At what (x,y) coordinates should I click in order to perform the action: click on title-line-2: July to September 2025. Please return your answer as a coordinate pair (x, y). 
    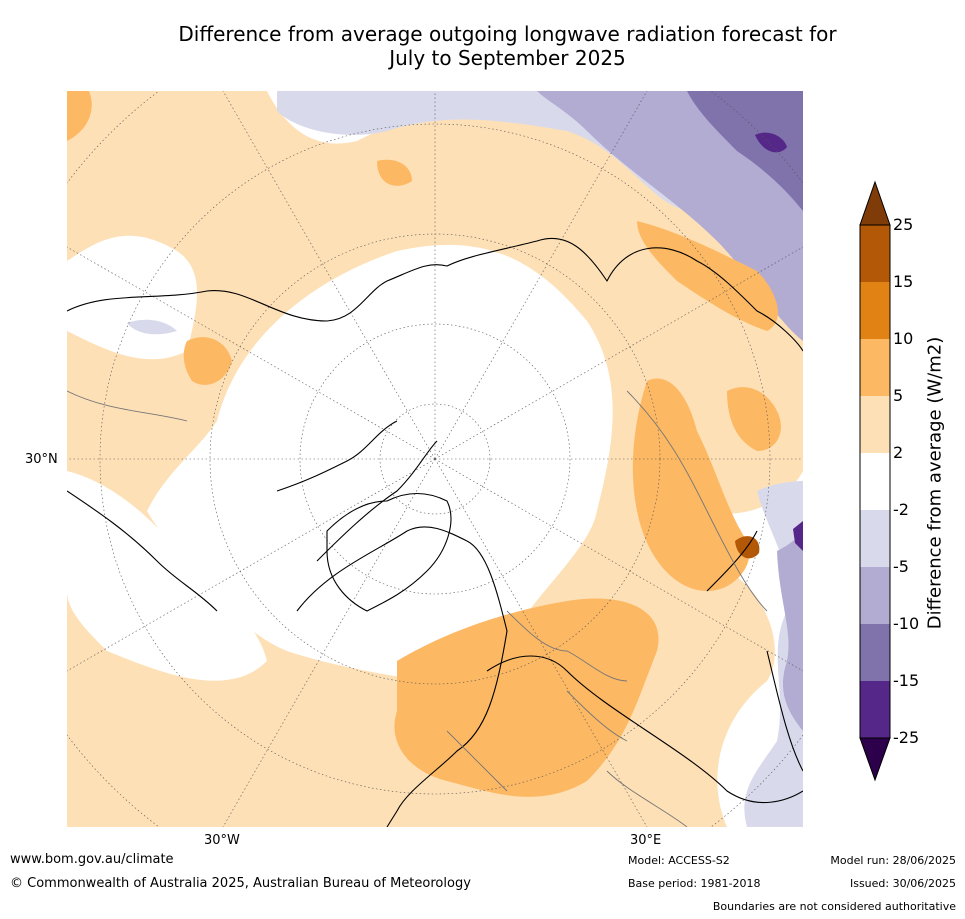
    Looking at the image, I should click on (507, 58).